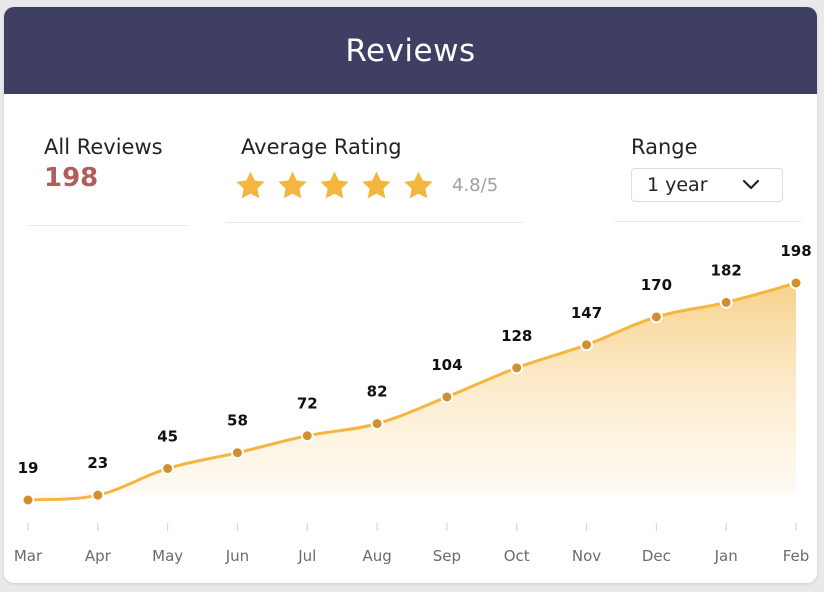  What do you see at coordinates (708, 221) in the screenshot?
I see `range-divider` at bounding box center [708, 221].